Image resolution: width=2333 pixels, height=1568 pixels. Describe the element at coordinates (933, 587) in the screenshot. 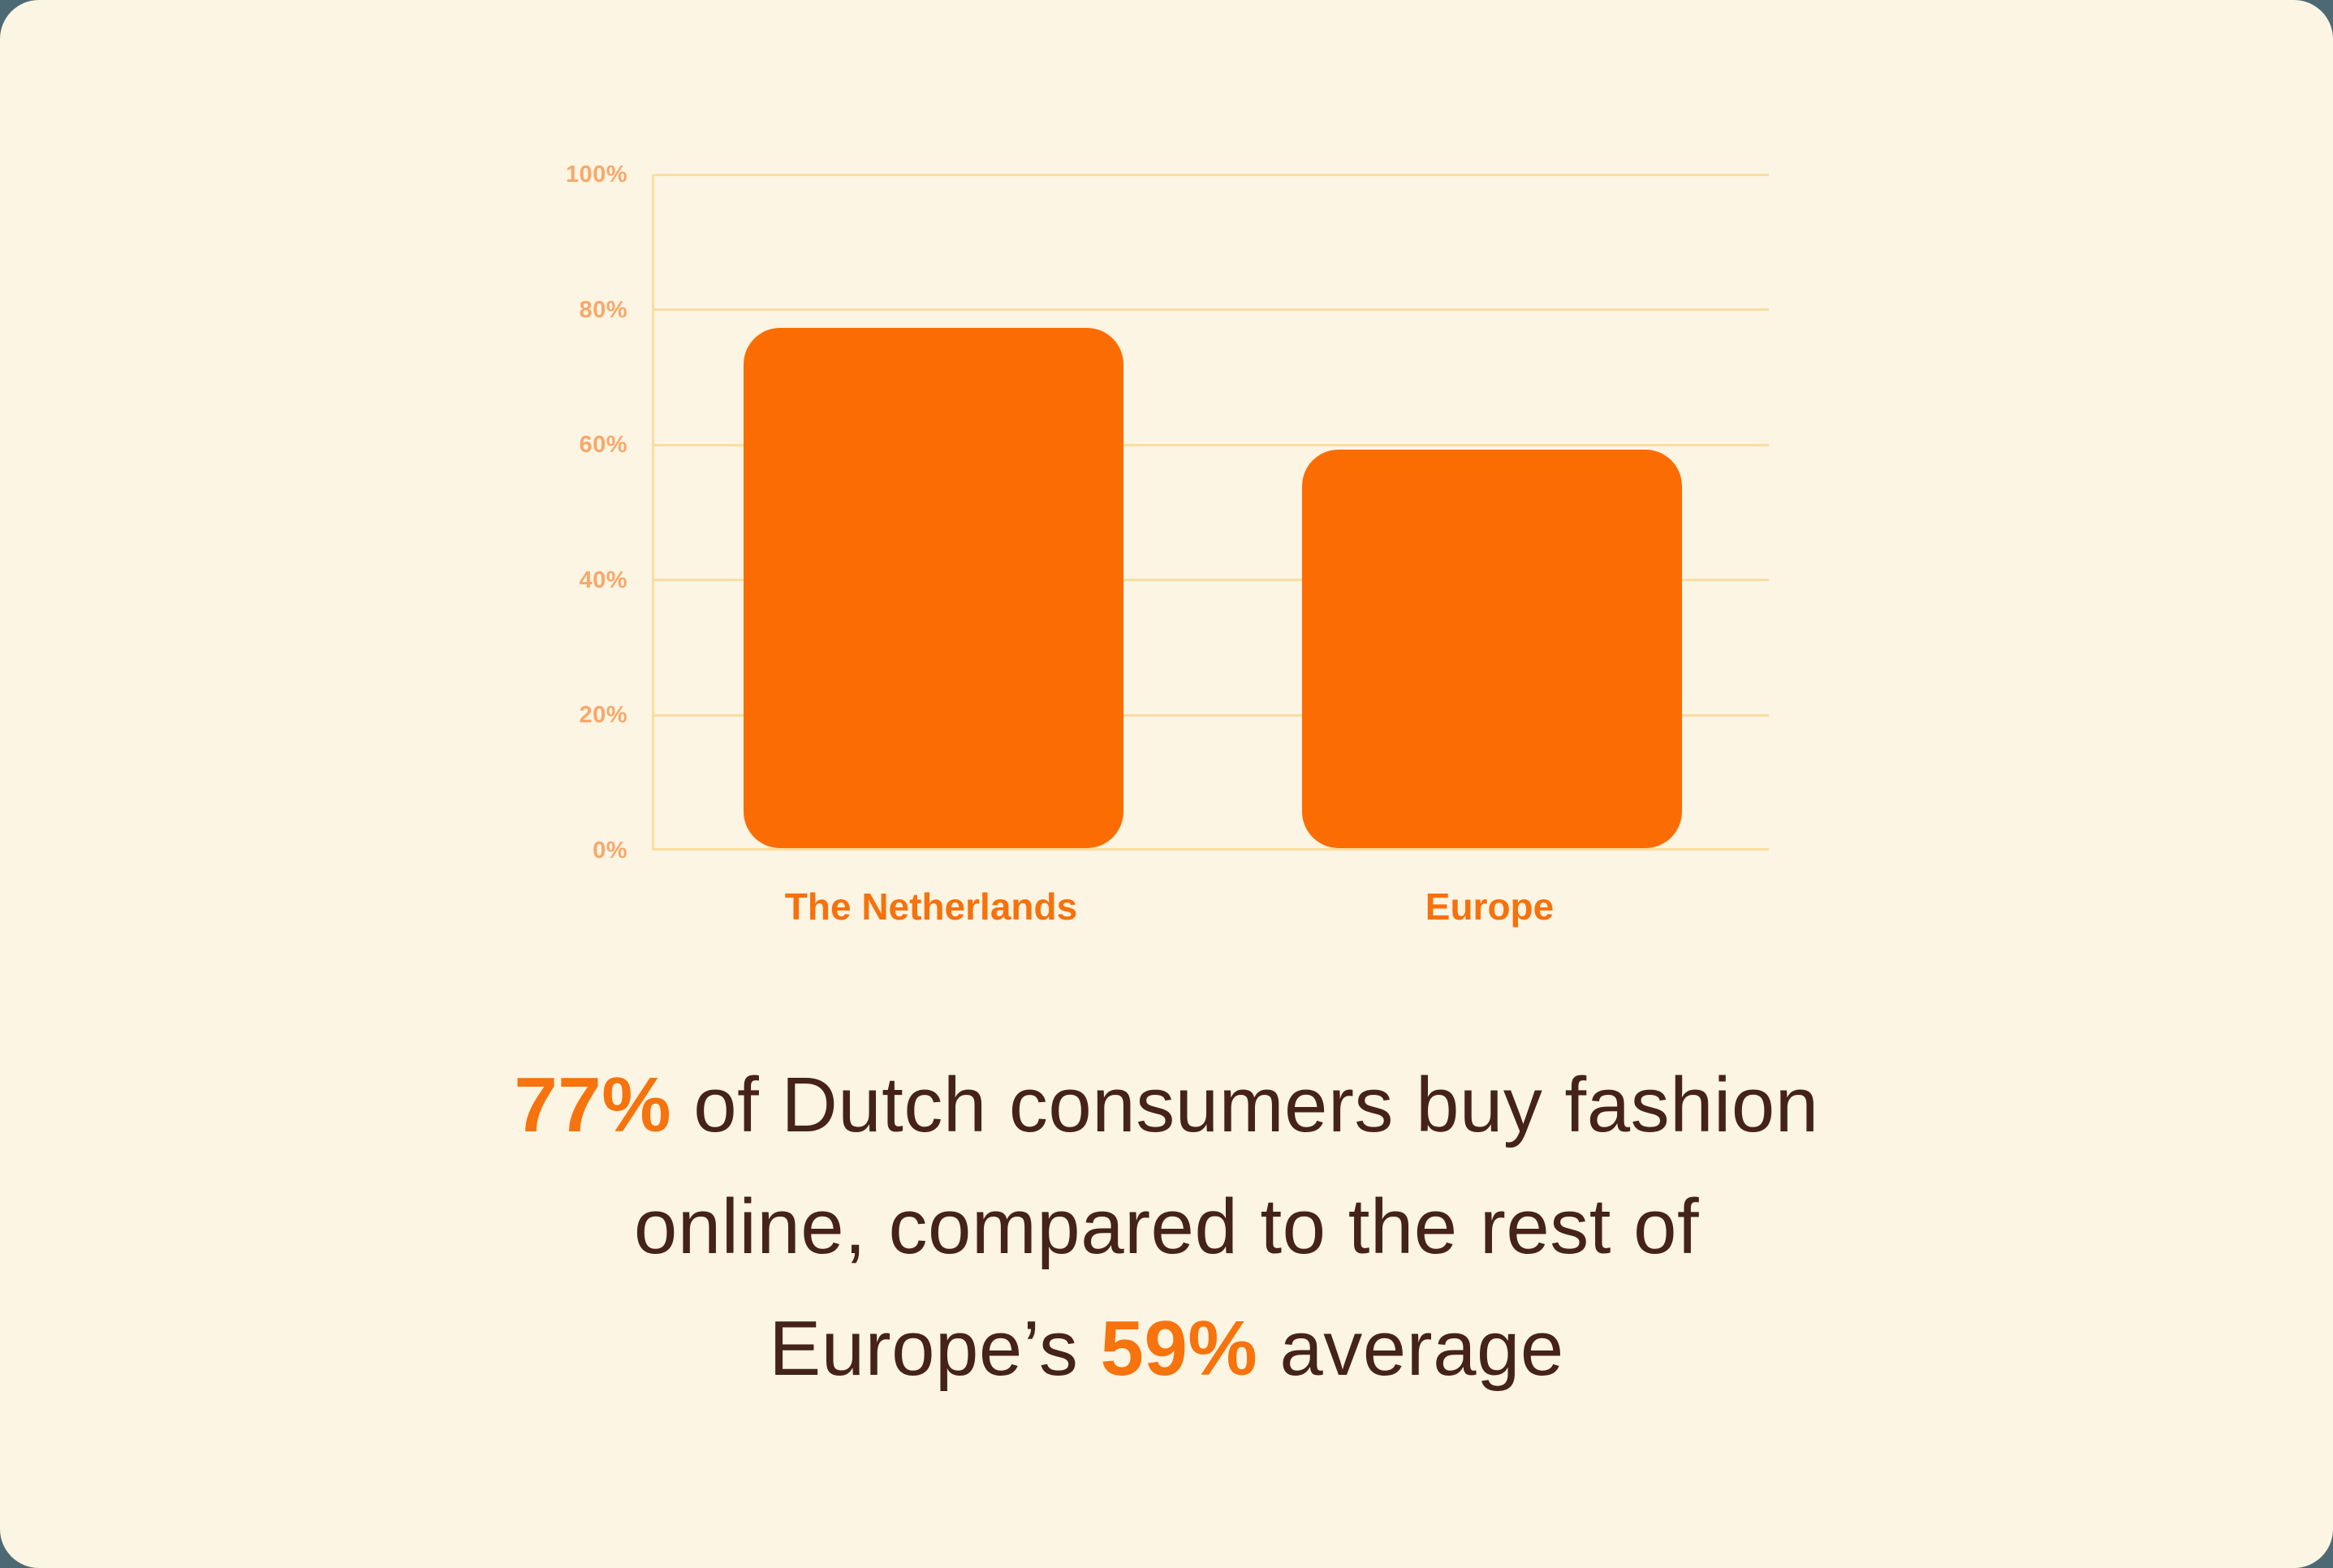

I see `bar-the-netherlands` at that location.